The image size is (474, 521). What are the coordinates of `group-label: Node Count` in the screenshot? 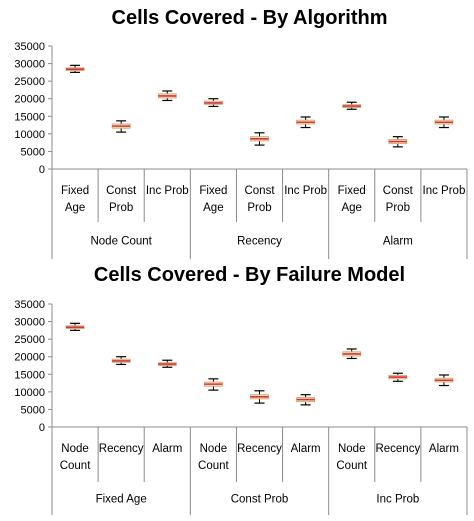 It's located at (121, 242).